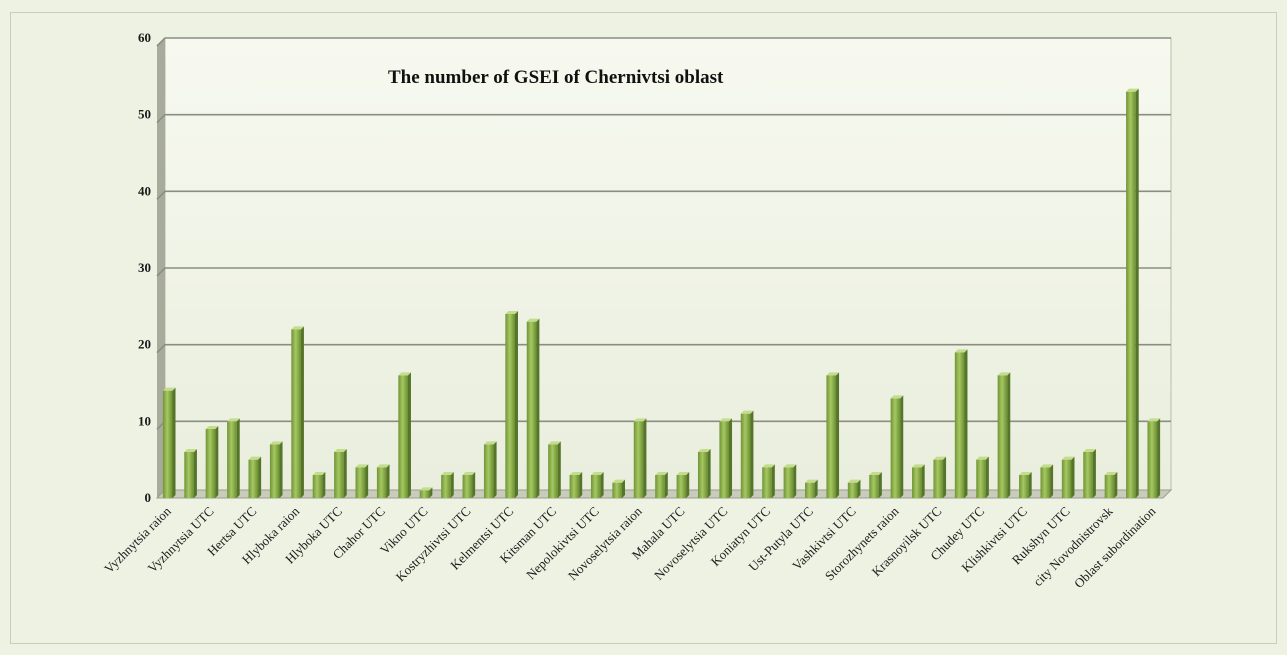 Image resolution: width=1287 pixels, height=655 pixels. Describe the element at coordinates (161, 268) in the screenshot. I see `plot-side-wall` at that location.